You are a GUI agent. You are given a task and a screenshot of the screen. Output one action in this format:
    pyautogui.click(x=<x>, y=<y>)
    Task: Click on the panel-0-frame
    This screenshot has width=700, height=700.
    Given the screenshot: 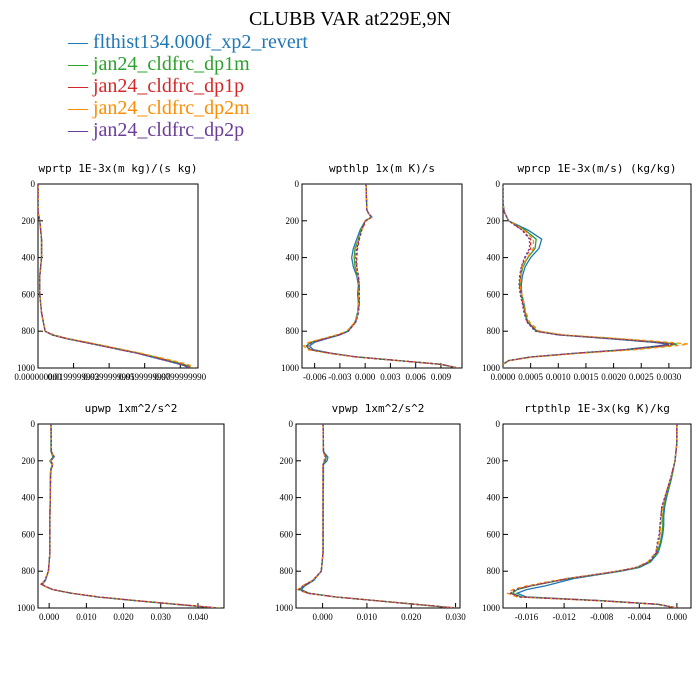 What is the action you would take?
    pyautogui.click(x=118, y=276)
    